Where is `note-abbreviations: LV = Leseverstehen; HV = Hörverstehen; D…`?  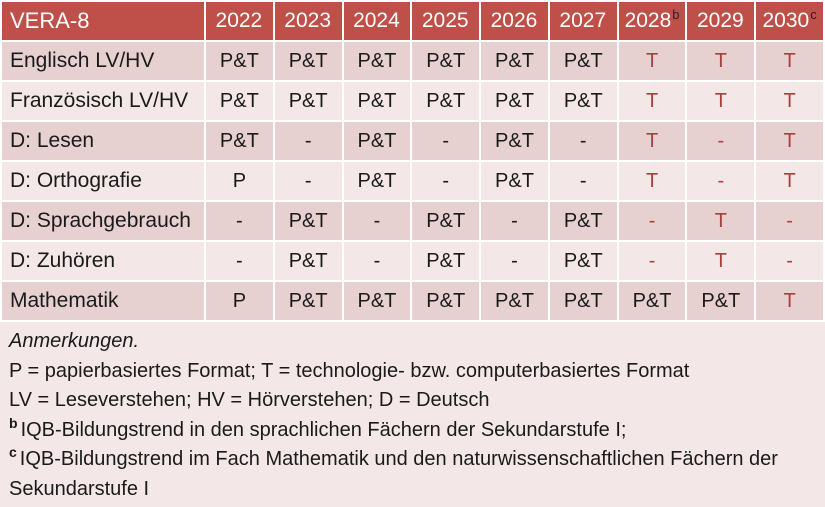
note-abbreviations: LV = Leseverstehen; HV = Hörverstehen; D… is located at coordinates (249, 400).